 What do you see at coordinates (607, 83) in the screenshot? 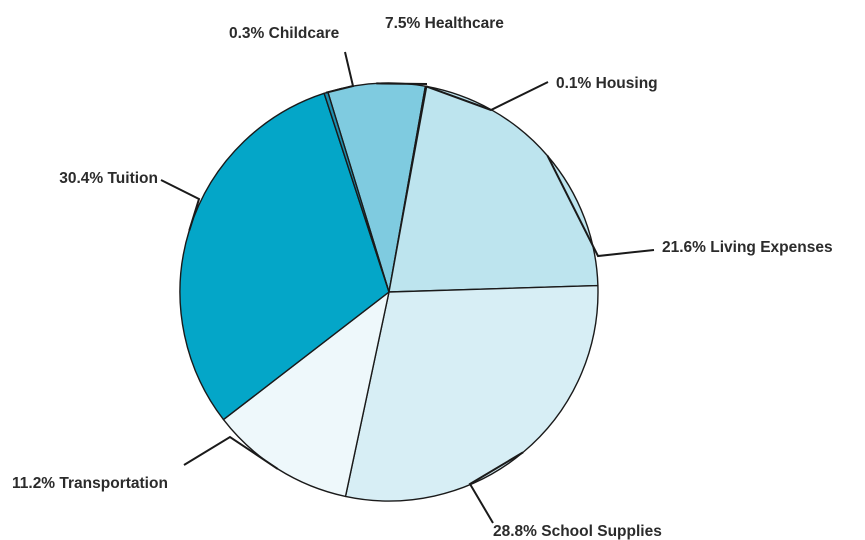
I see `slice-label-housing: 0.1% Housing` at bounding box center [607, 83].